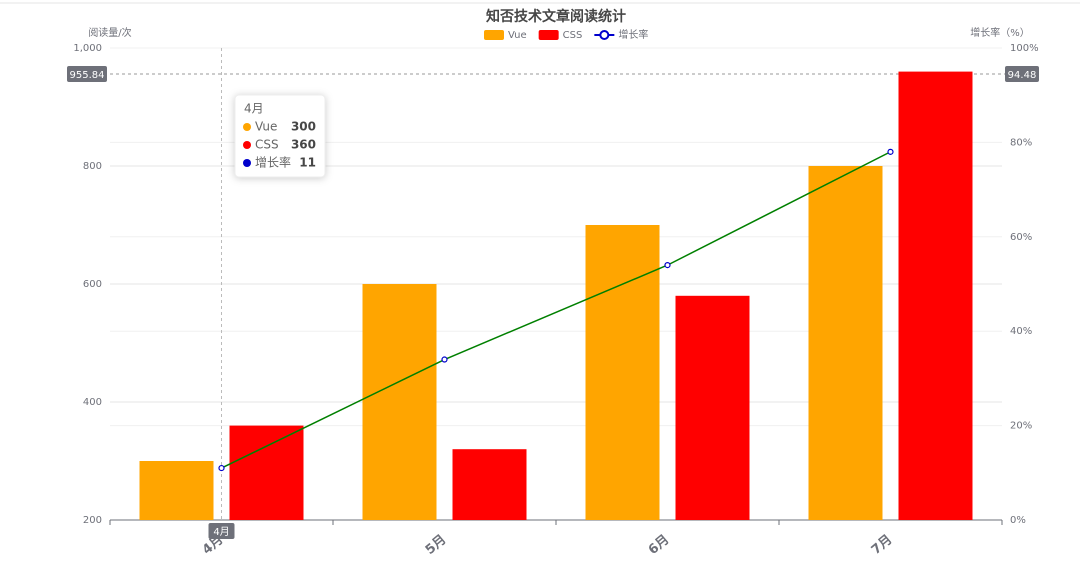 The image size is (1080, 563). Describe the element at coordinates (1018, 520) in the screenshot. I see `y2-tick-label: 0%` at that location.